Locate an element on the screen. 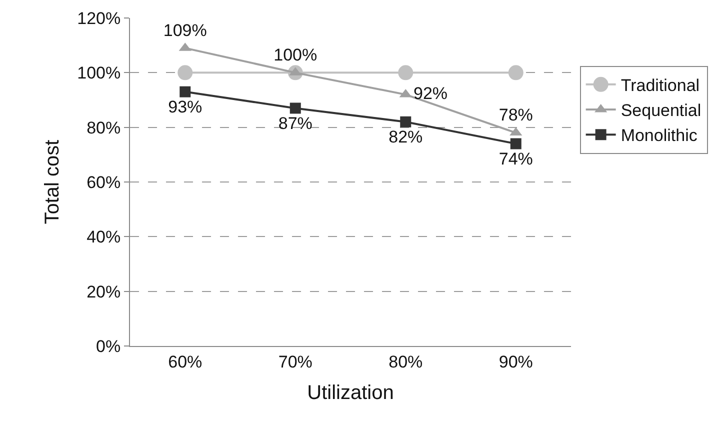  data-label: 82% is located at coordinates (405, 136).